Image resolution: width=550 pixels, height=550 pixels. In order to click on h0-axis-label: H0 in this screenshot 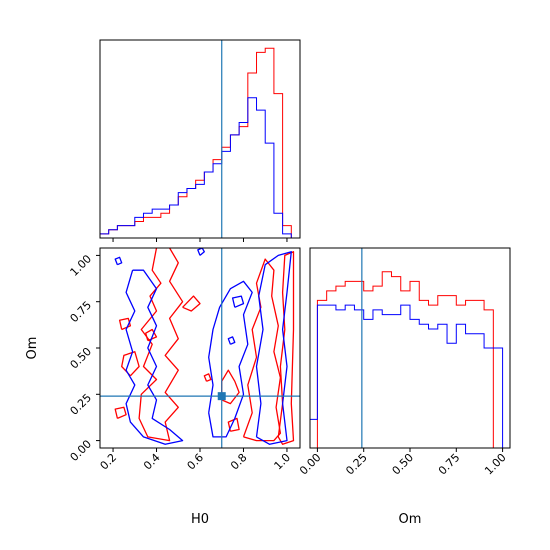, I will do `click(200, 519)`.